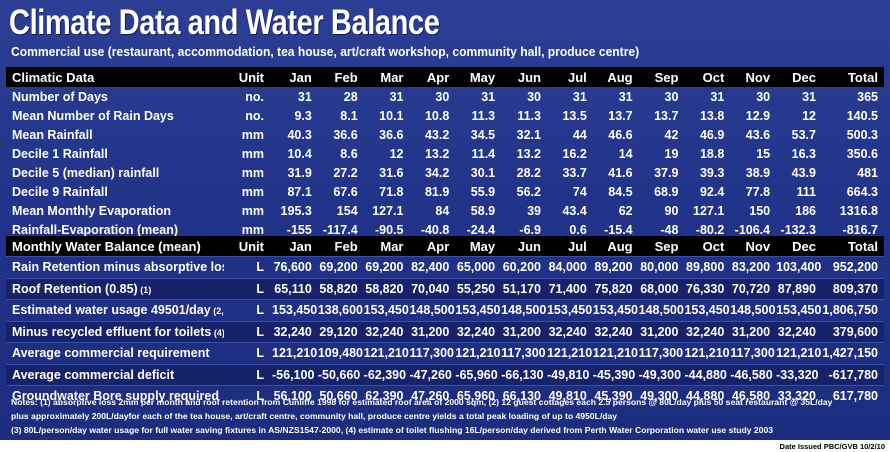 This screenshot has height=452, width=890. What do you see at coordinates (758, 191) in the screenshot?
I see `value-cell: 77.8` at bounding box center [758, 191].